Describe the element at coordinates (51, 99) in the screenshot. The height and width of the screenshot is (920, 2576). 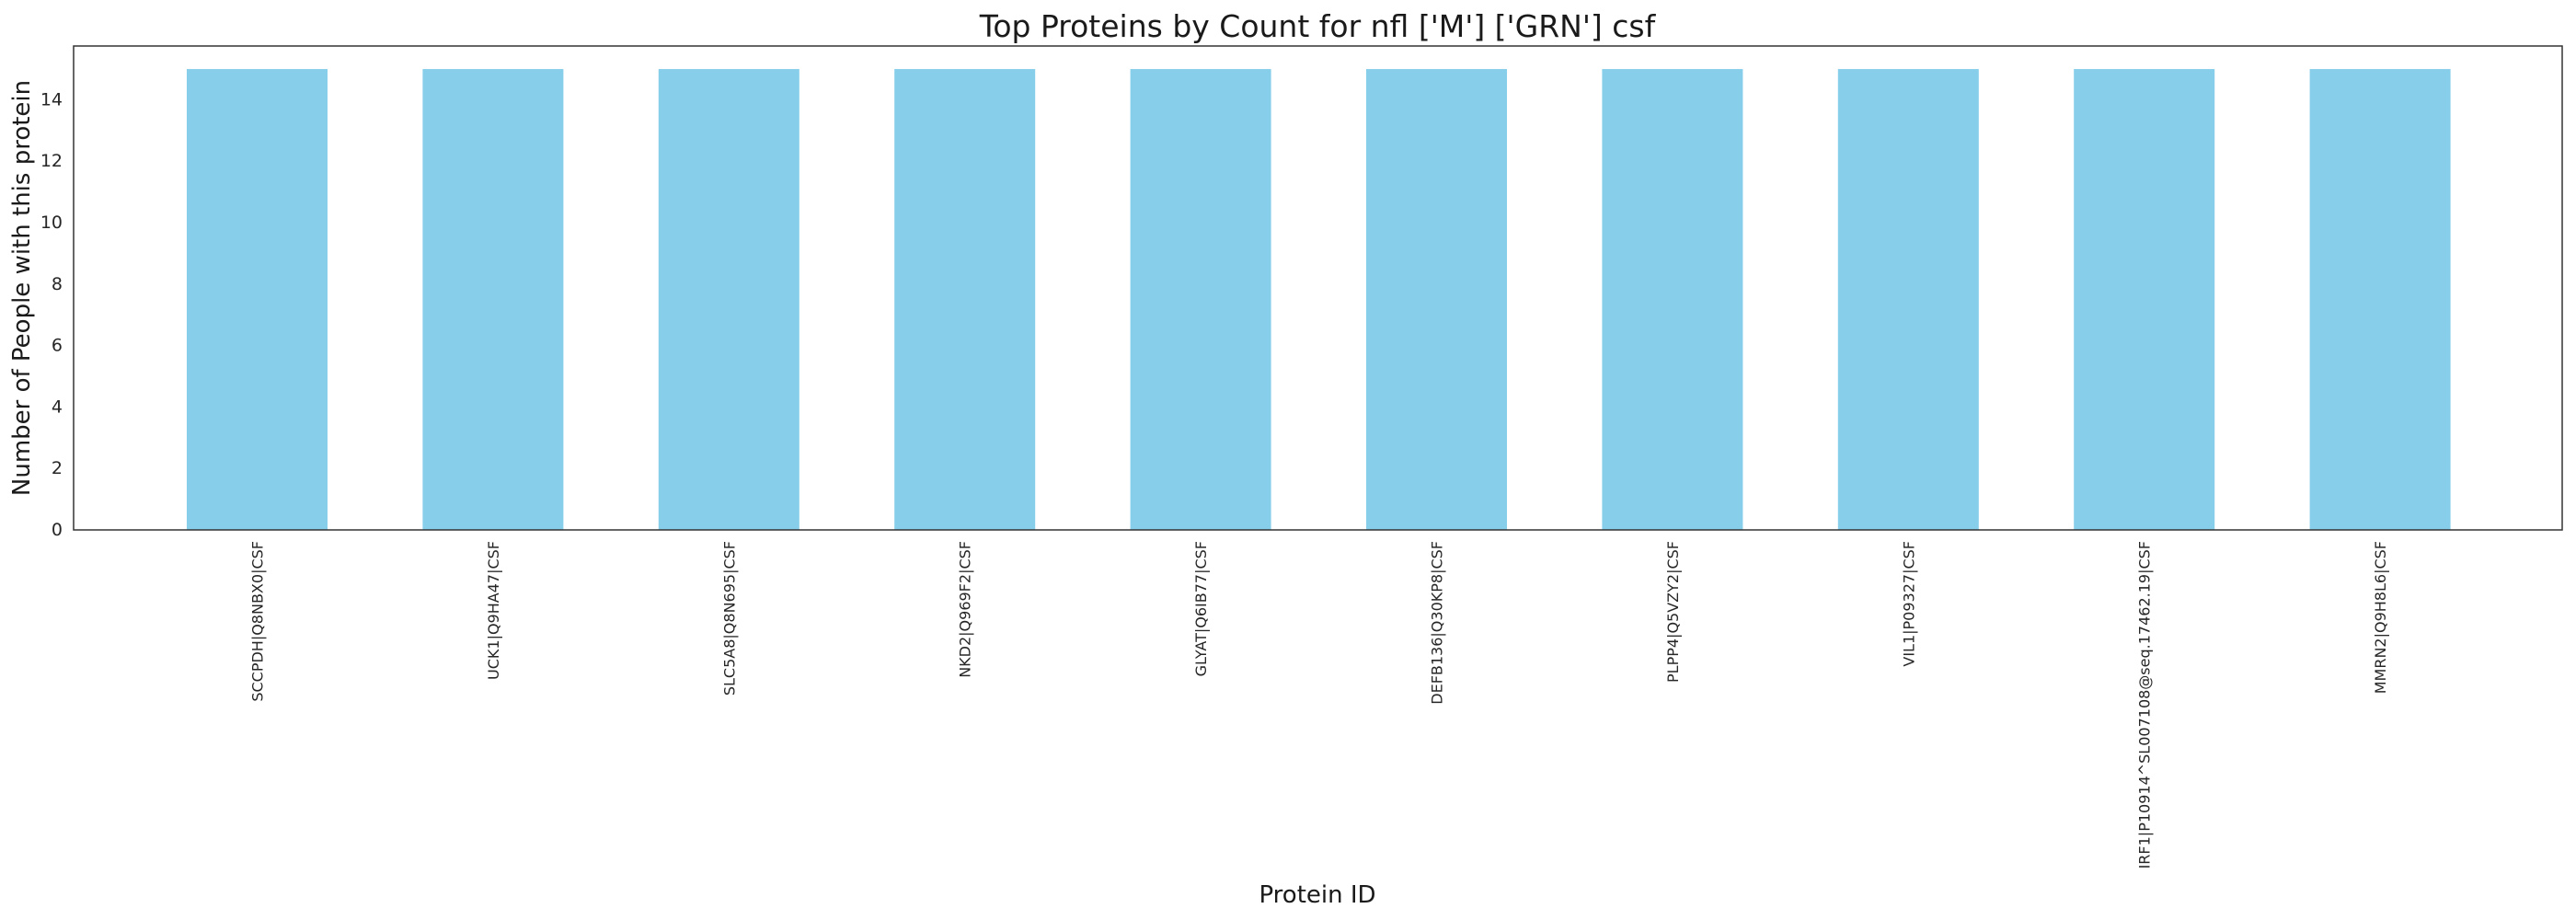
I see `y-tick-label: 14` at that location.